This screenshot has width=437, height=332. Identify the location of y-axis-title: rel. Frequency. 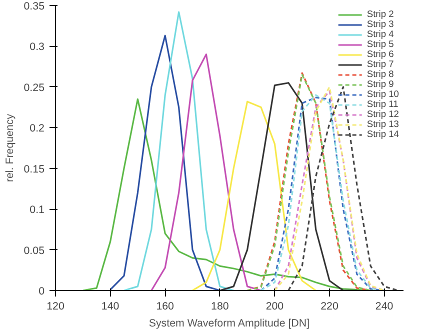
(10, 147).